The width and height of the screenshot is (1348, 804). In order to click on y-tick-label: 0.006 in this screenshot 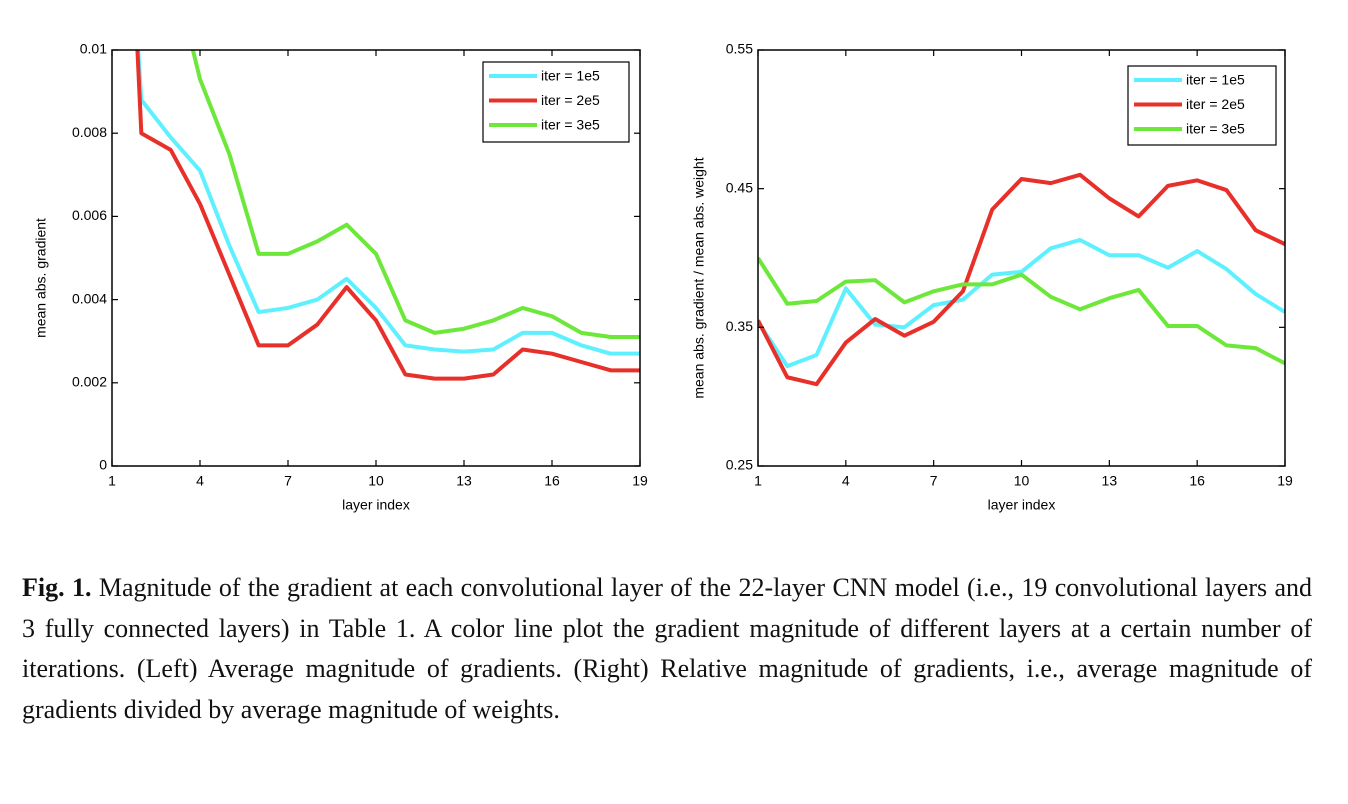, I will do `click(89, 215)`.